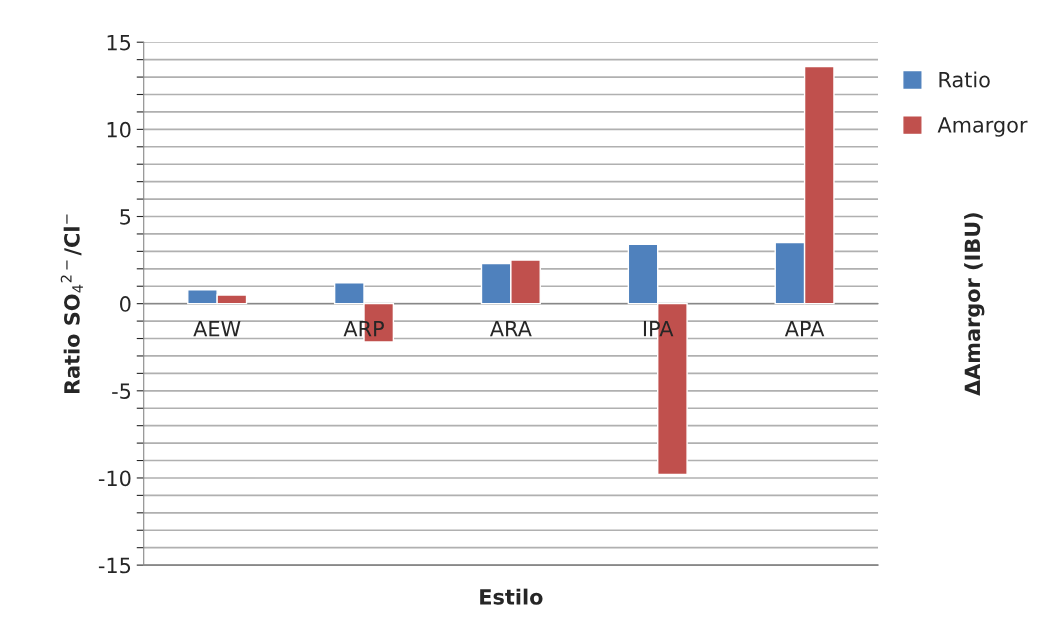 This screenshot has height=630, width=1049. Describe the element at coordinates (71, 304) in the screenshot. I see `y-axis-title: Ratio SO$_{4}$$^{2−}$/Cl$^{−}$` at that location.